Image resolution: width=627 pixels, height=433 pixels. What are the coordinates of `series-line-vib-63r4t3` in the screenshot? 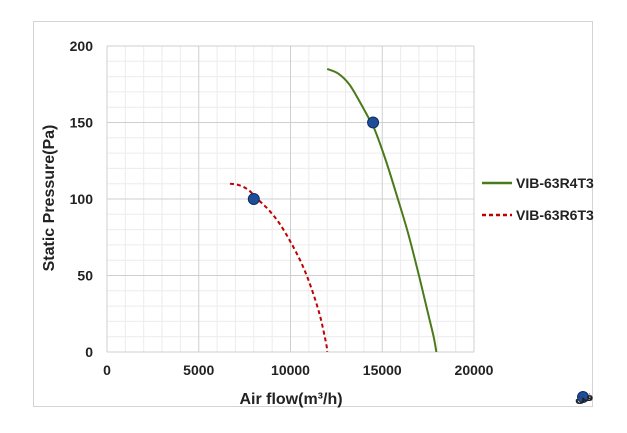 It's located at (382, 210).